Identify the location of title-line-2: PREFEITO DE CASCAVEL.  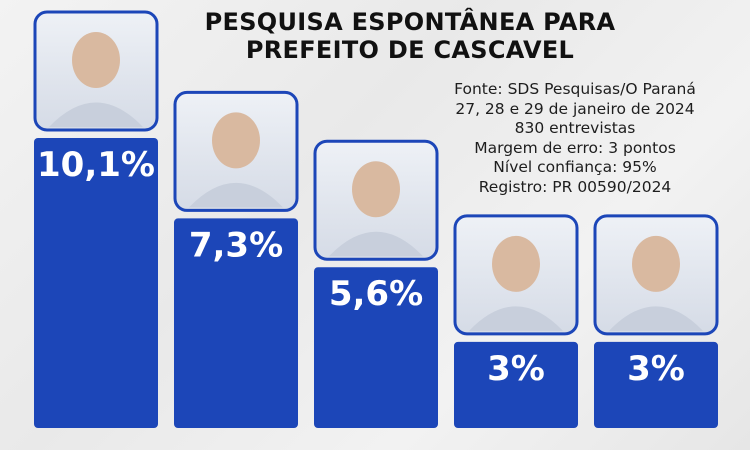
(410, 50).